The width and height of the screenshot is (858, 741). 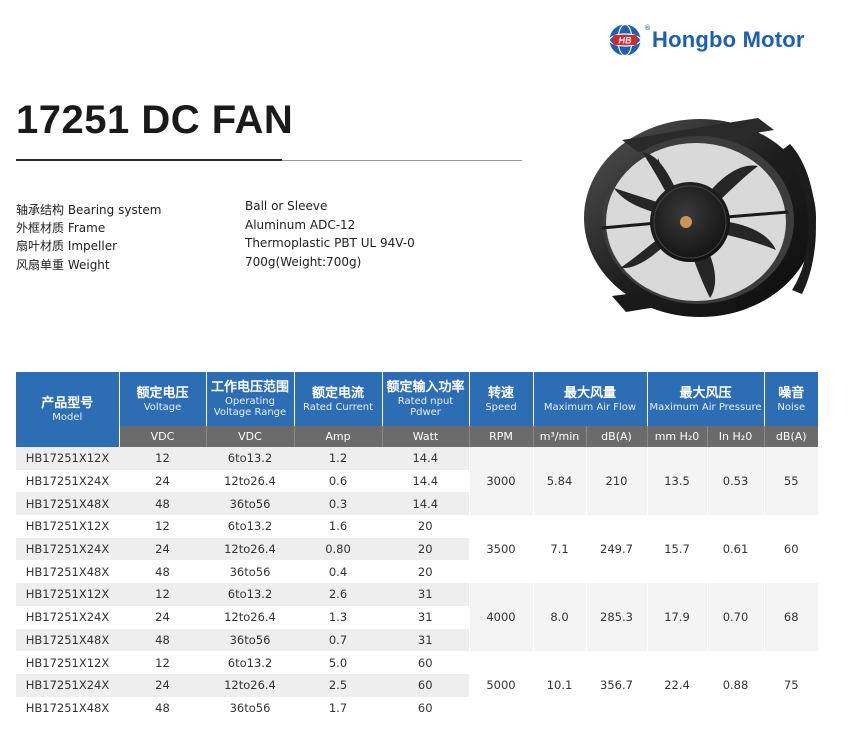 I want to click on logo-mark-text: HB, so click(x=625, y=41).